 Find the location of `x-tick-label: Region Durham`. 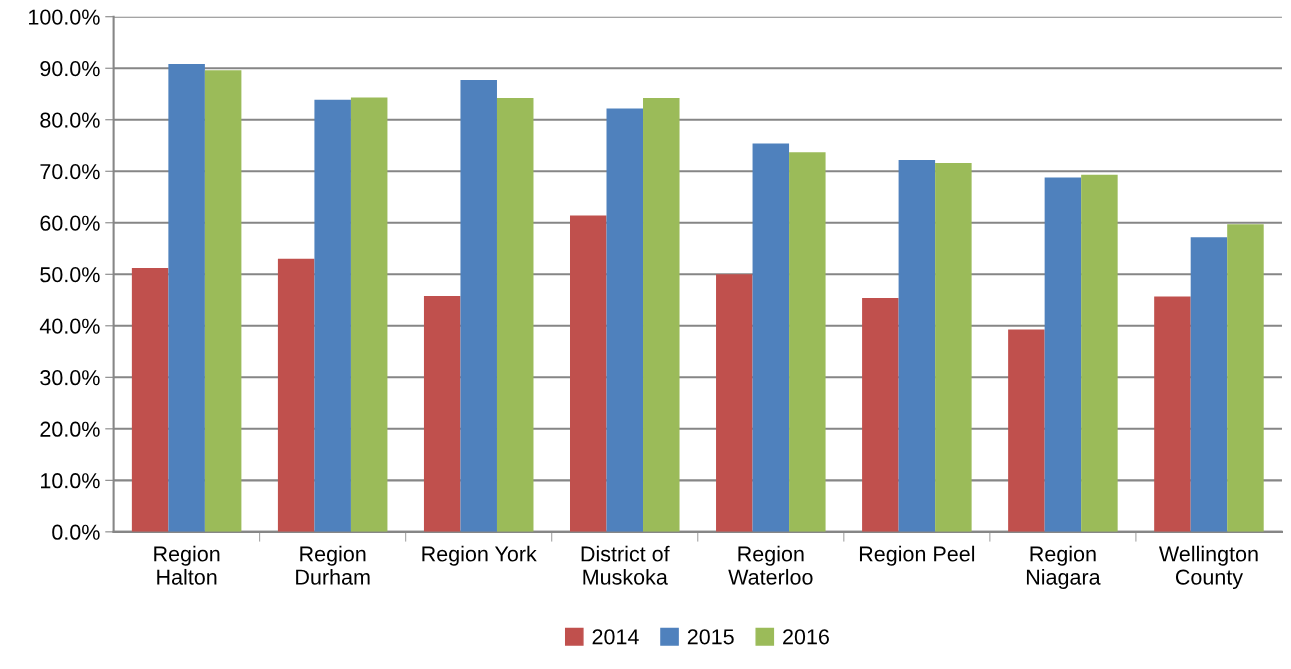

x-tick-label: Region Durham is located at coordinates (333, 565).